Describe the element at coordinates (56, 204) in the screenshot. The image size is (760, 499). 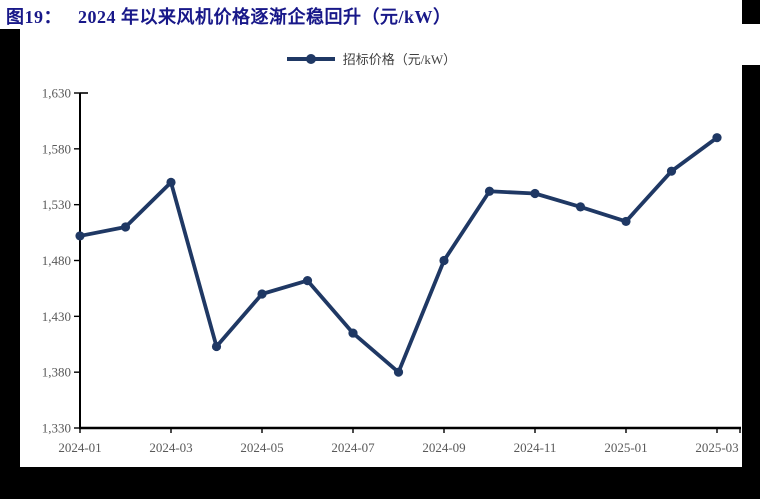
I see `y-axis-tick-label: 1,530` at that location.